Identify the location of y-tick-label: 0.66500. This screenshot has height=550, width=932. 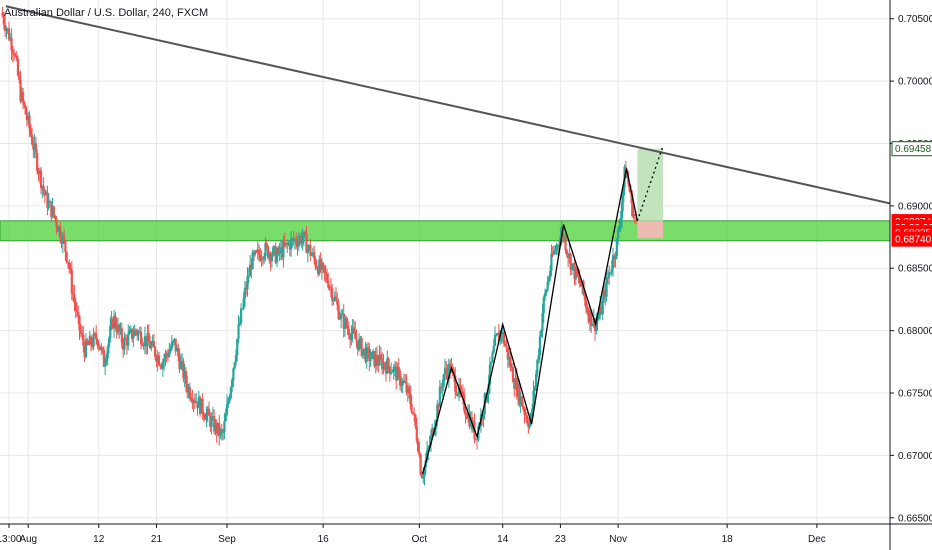
(915, 518).